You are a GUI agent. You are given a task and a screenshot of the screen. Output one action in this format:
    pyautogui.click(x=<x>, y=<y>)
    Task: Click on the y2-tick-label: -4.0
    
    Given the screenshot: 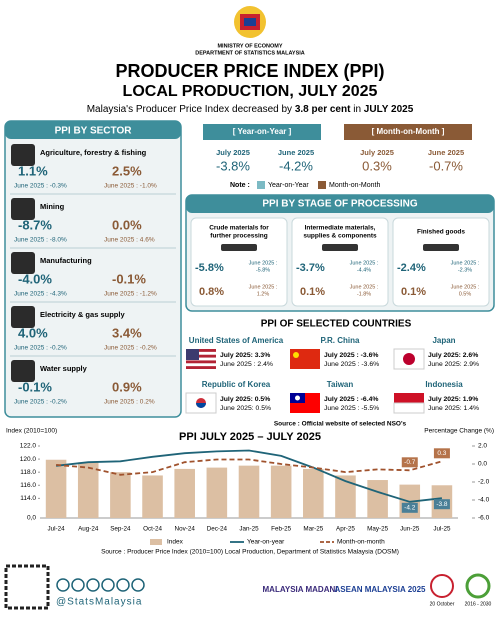 What is the action you would take?
    pyautogui.click(x=484, y=500)
    